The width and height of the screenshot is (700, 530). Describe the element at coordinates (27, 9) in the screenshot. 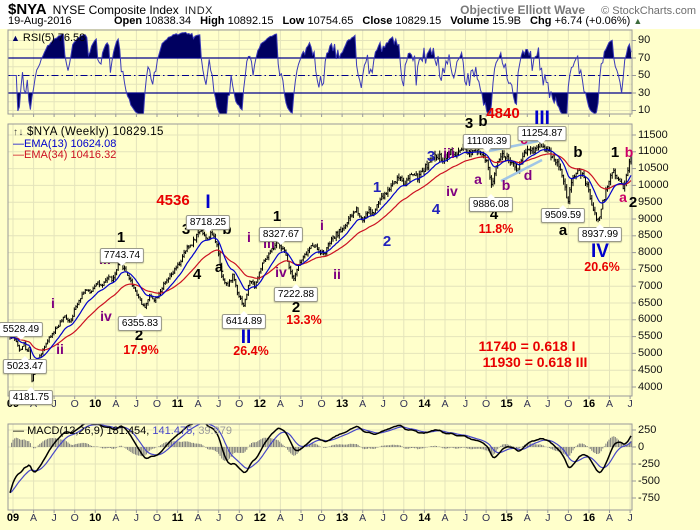

I see `ticker-symbol: $NYA` at that location.